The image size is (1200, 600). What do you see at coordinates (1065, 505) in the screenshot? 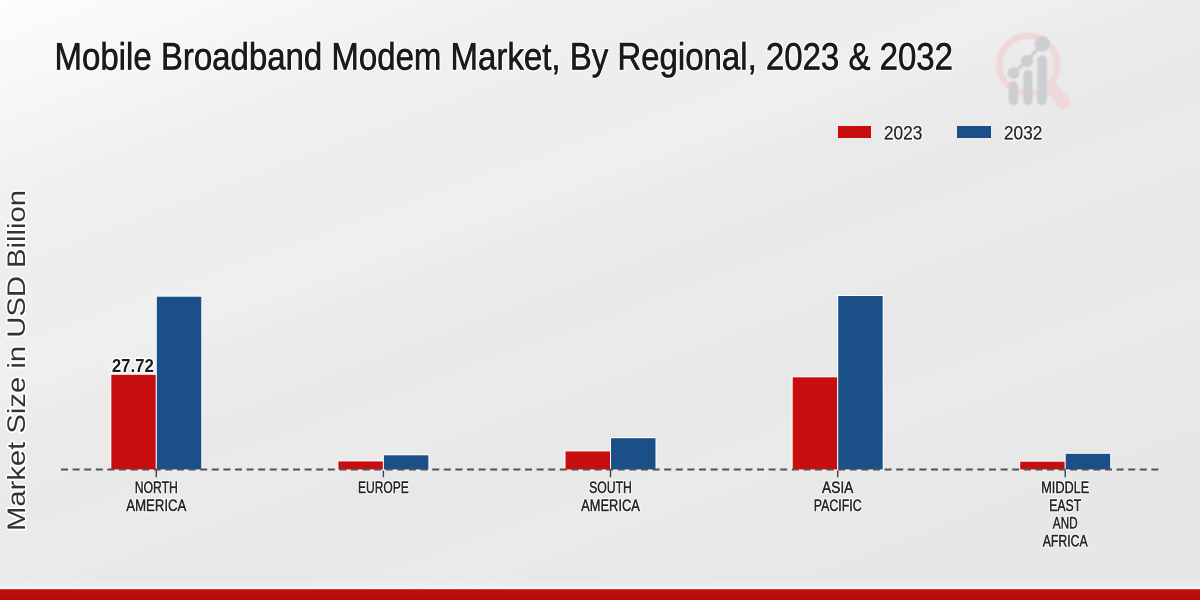
I see `svg-text: EAST` at bounding box center [1065, 505].